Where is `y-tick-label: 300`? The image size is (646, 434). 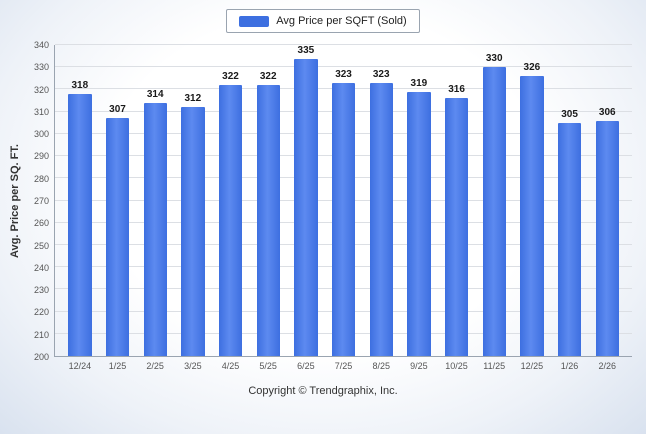
y-tick-label: 300 is located at coordinates (41, 134).